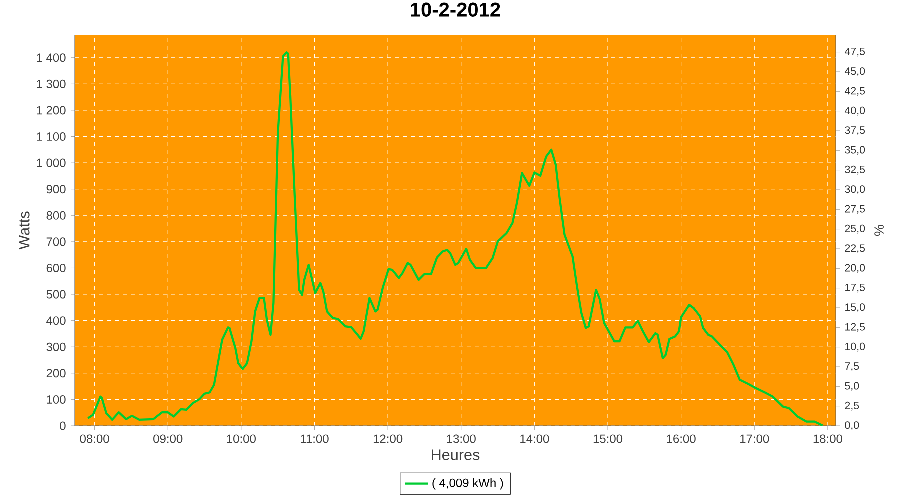  I want to click on x-tick-label: 09:00, so click(168, 439).